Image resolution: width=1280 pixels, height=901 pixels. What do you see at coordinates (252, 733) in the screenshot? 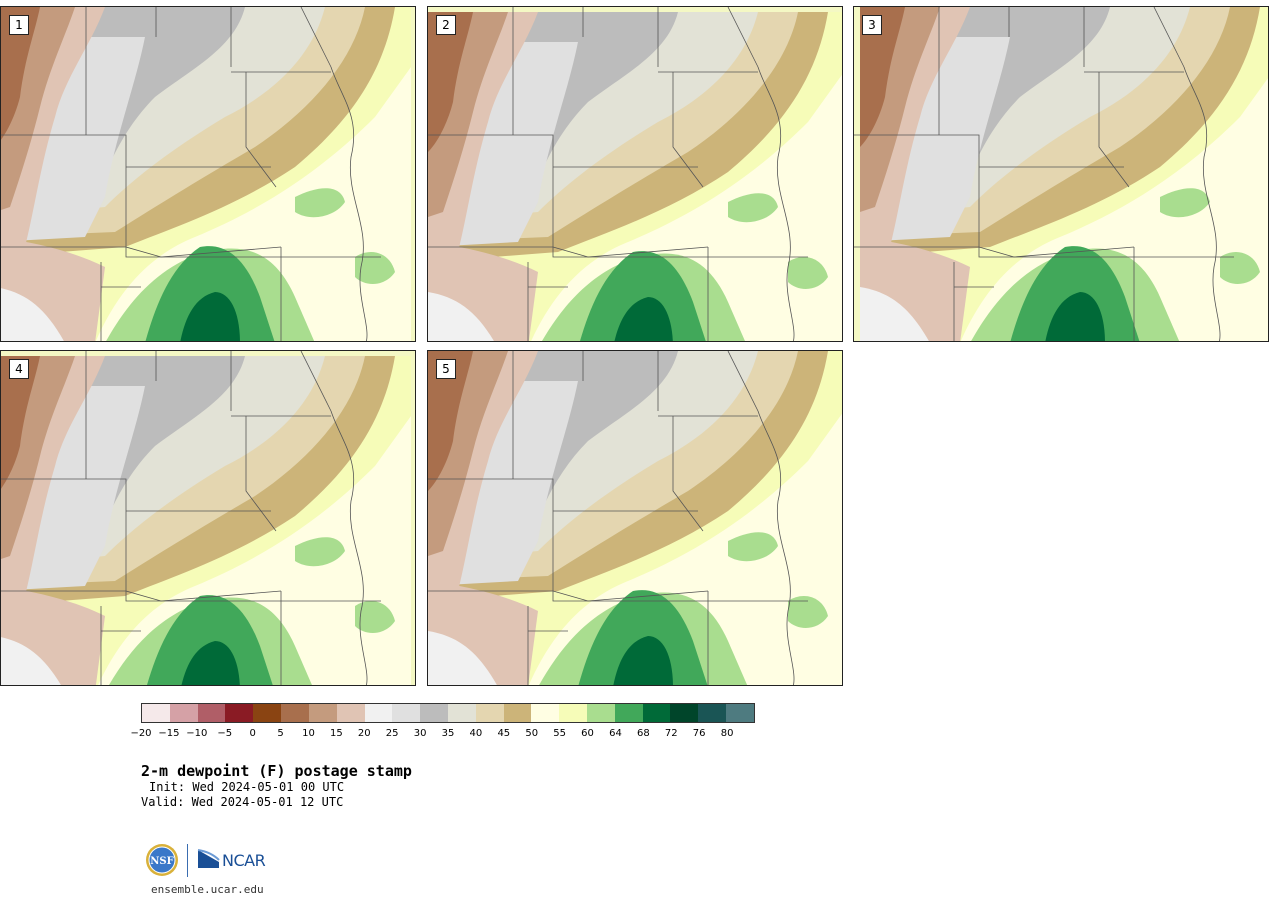
I see `colorbar-tick-label: 0` at bounding box center [252, 733].